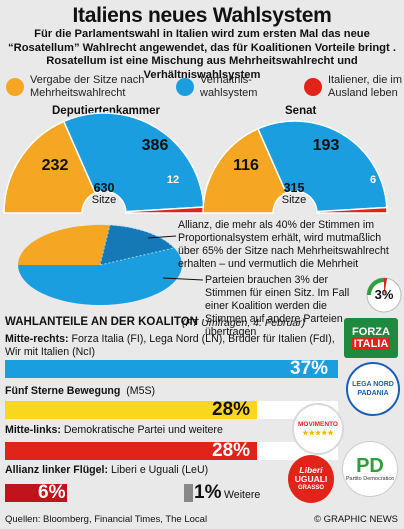  What do you see at coordinates (322, 166) in the screenshot?
I see `senate-proportional-segment` at bounding box center [322, 166].